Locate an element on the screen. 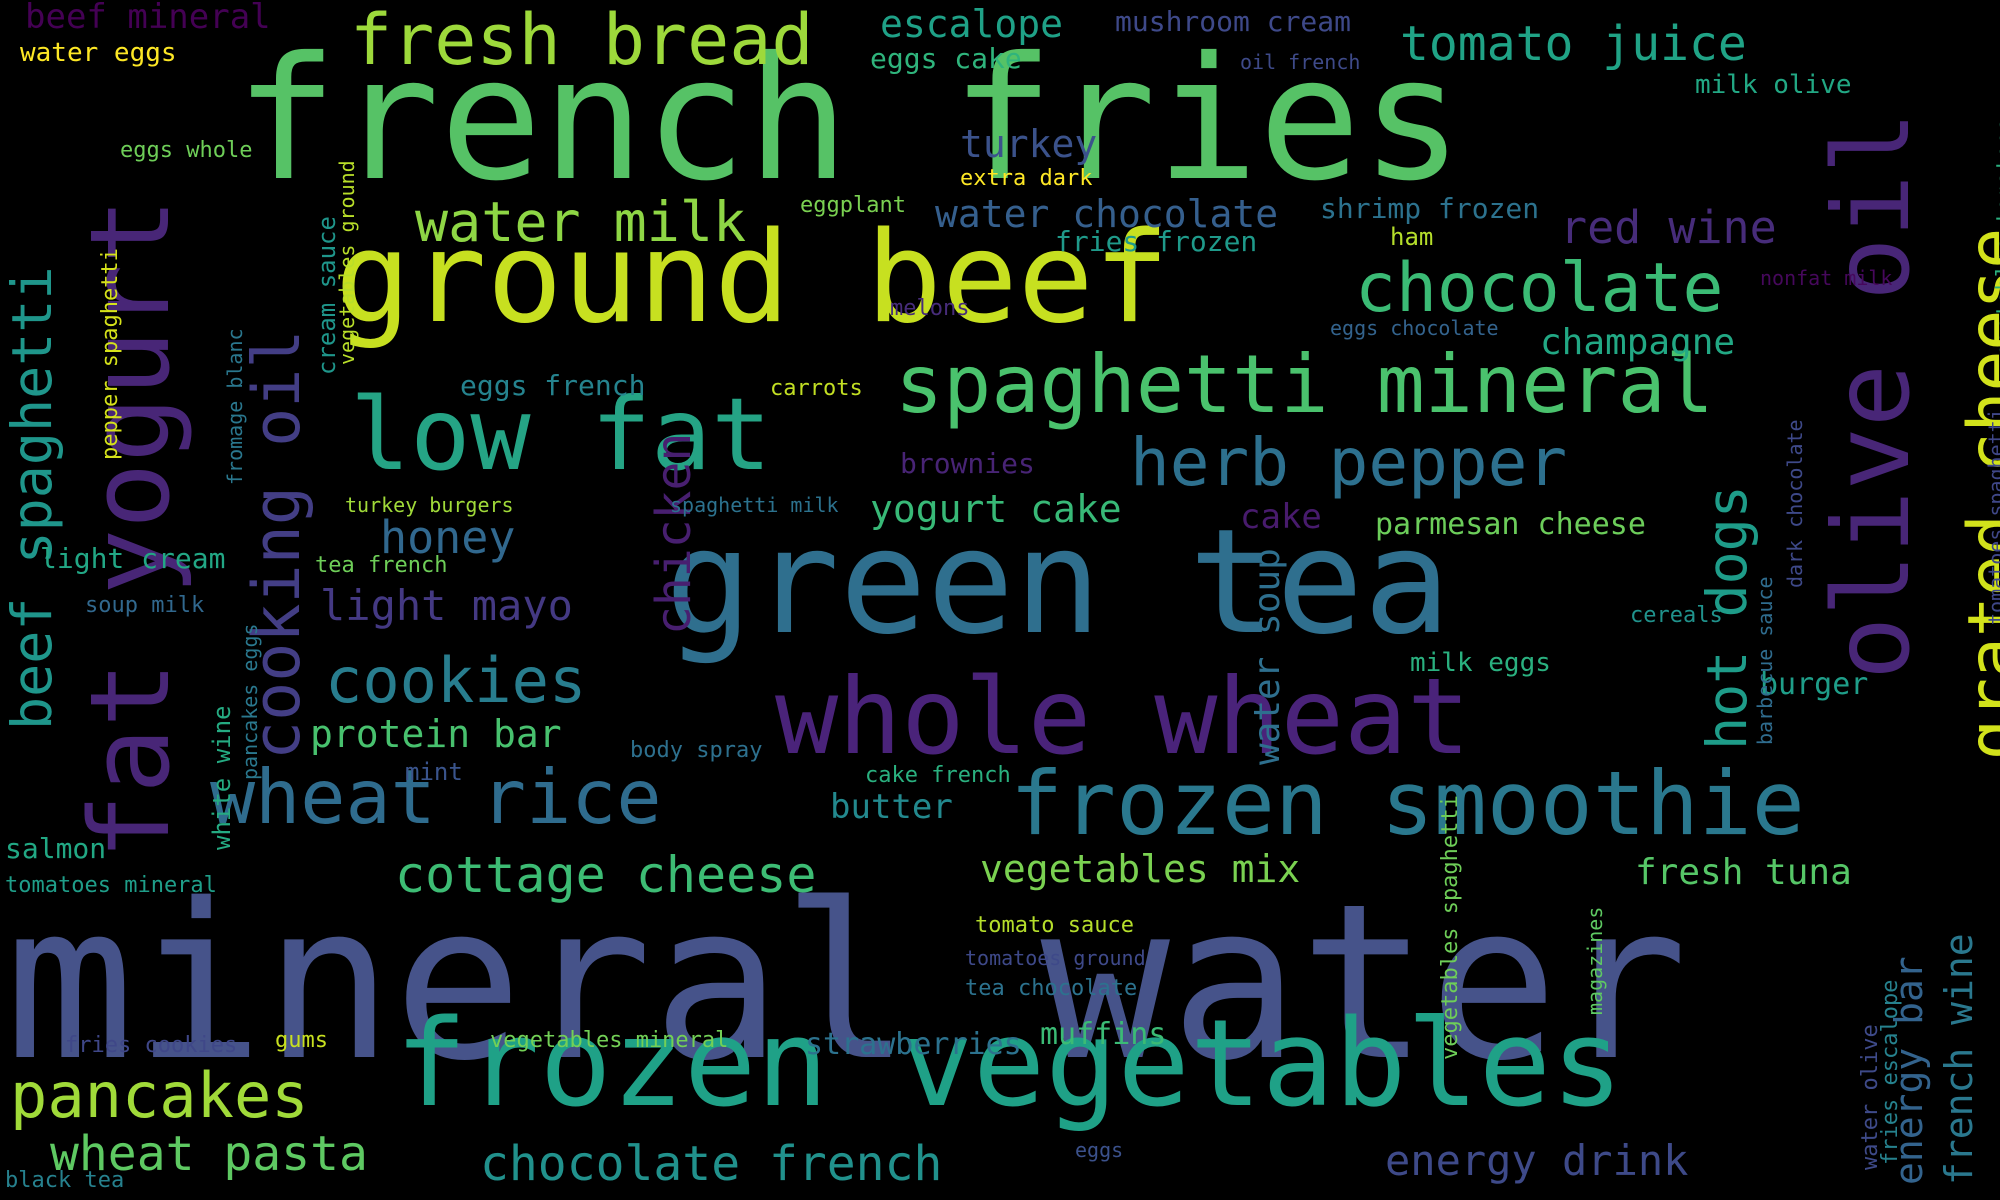 The height and width of the screenshot is (1200, 2000). word-pancakes: pancakes is located at coordinates (159, 1095).